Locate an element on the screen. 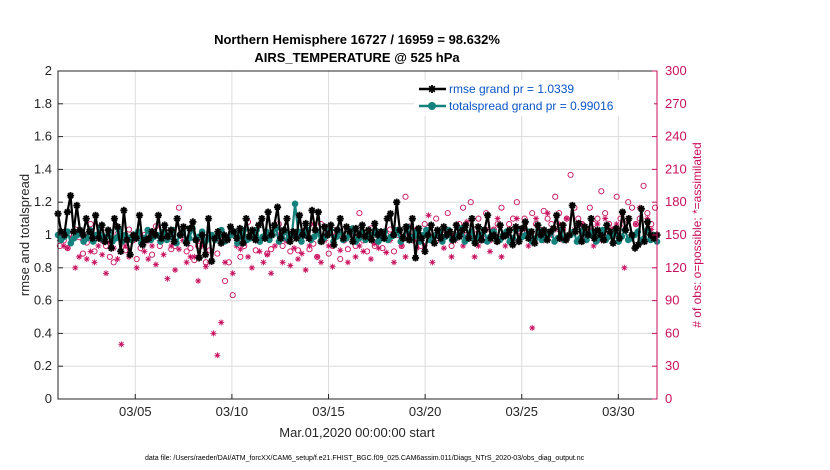  y-right-tick-label: 60 is located at coordinates (672, 332).